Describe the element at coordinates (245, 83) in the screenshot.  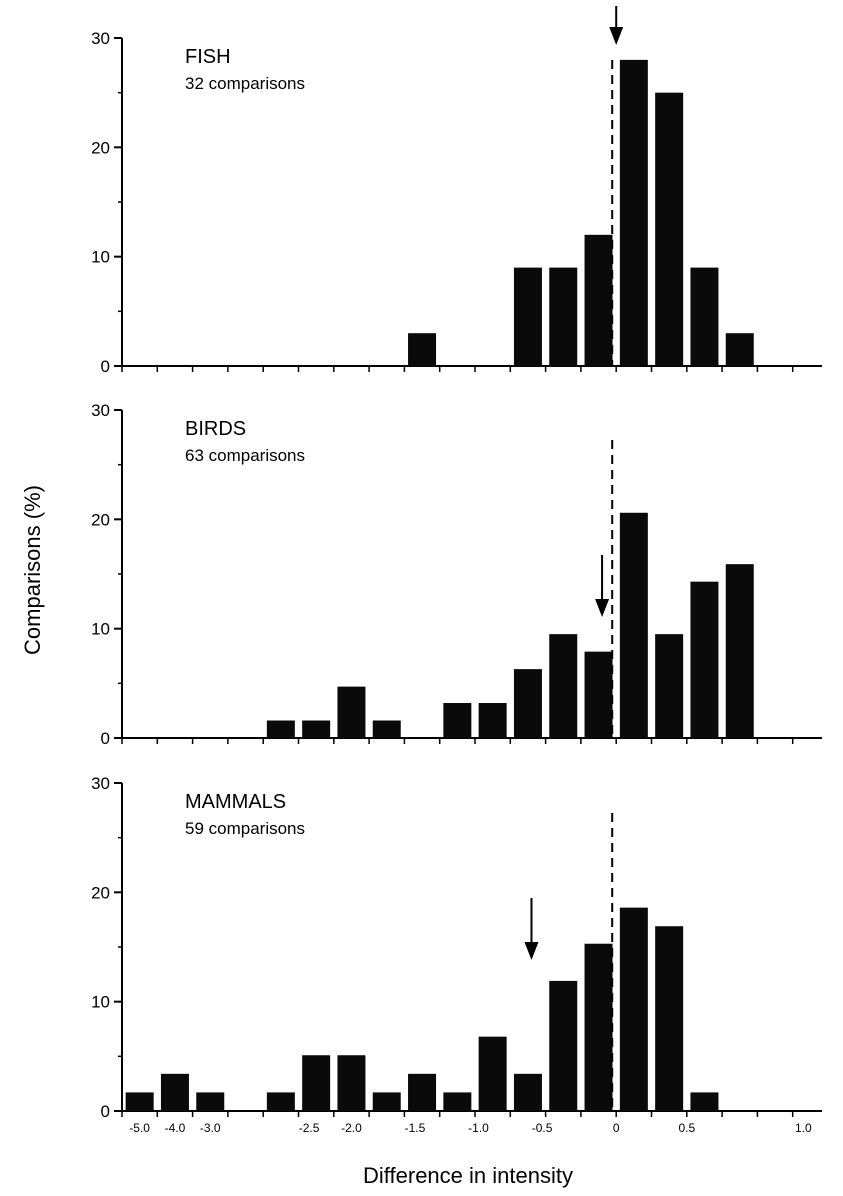
I see `panel-subtitle: 32 comparisons` at that location.